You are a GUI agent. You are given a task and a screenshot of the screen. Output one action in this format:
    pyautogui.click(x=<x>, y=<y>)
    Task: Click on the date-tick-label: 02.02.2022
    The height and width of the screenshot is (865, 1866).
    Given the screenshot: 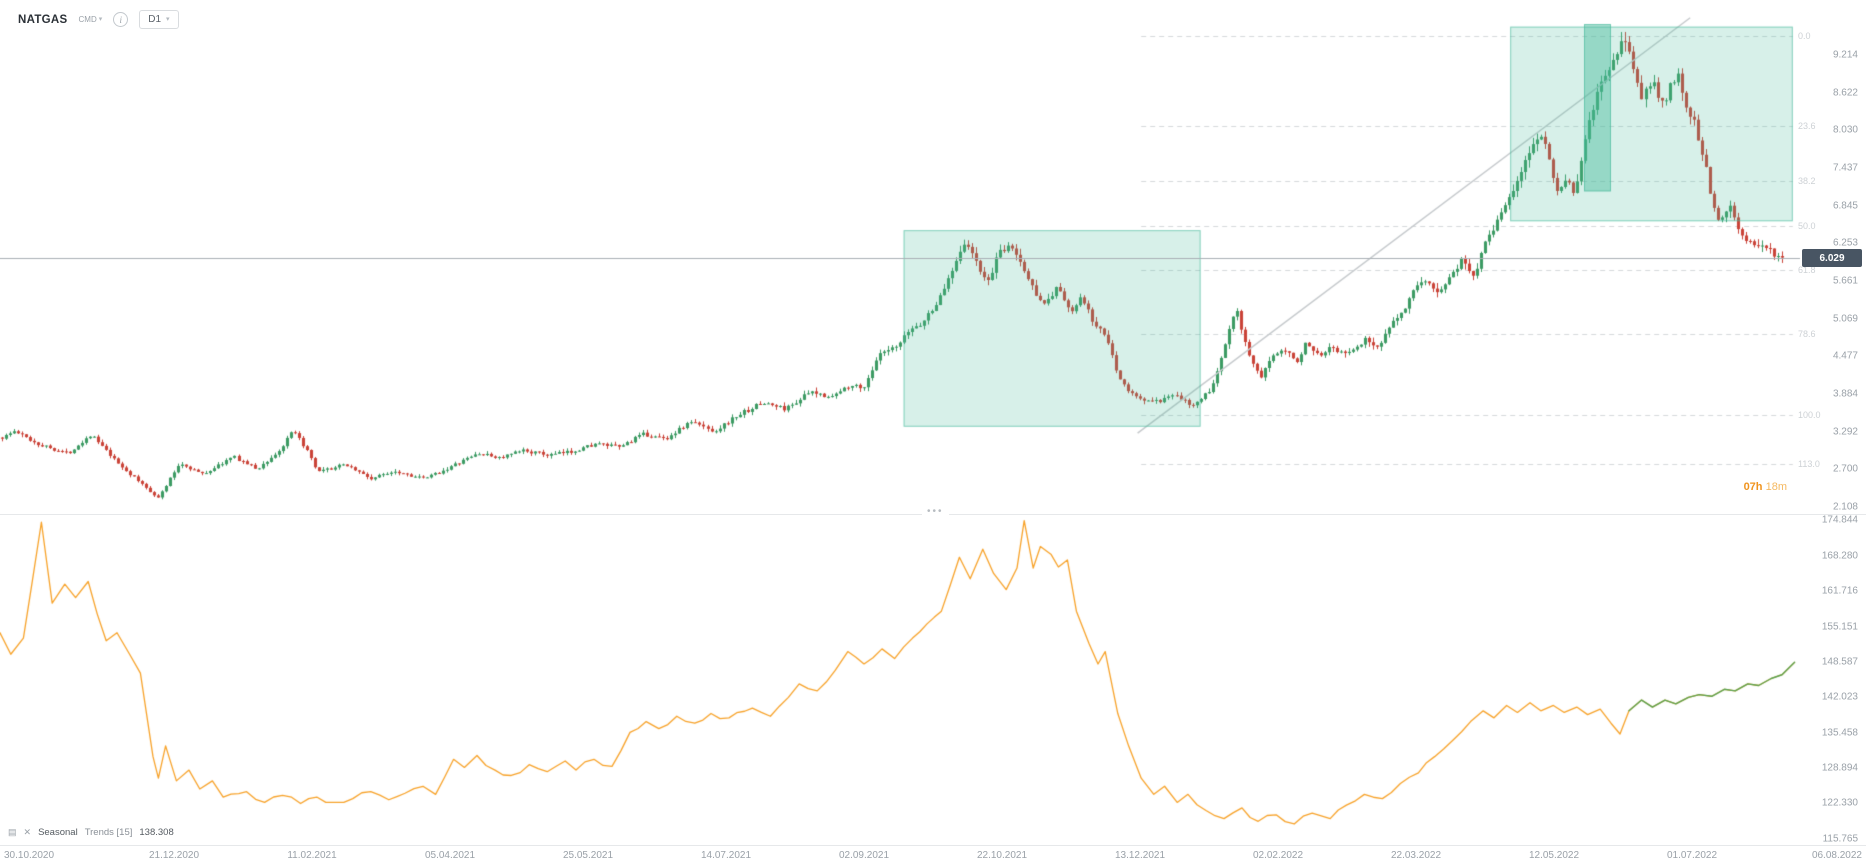 What is the action you would take?
    pyautogui.click(x=1278, y=855)
    